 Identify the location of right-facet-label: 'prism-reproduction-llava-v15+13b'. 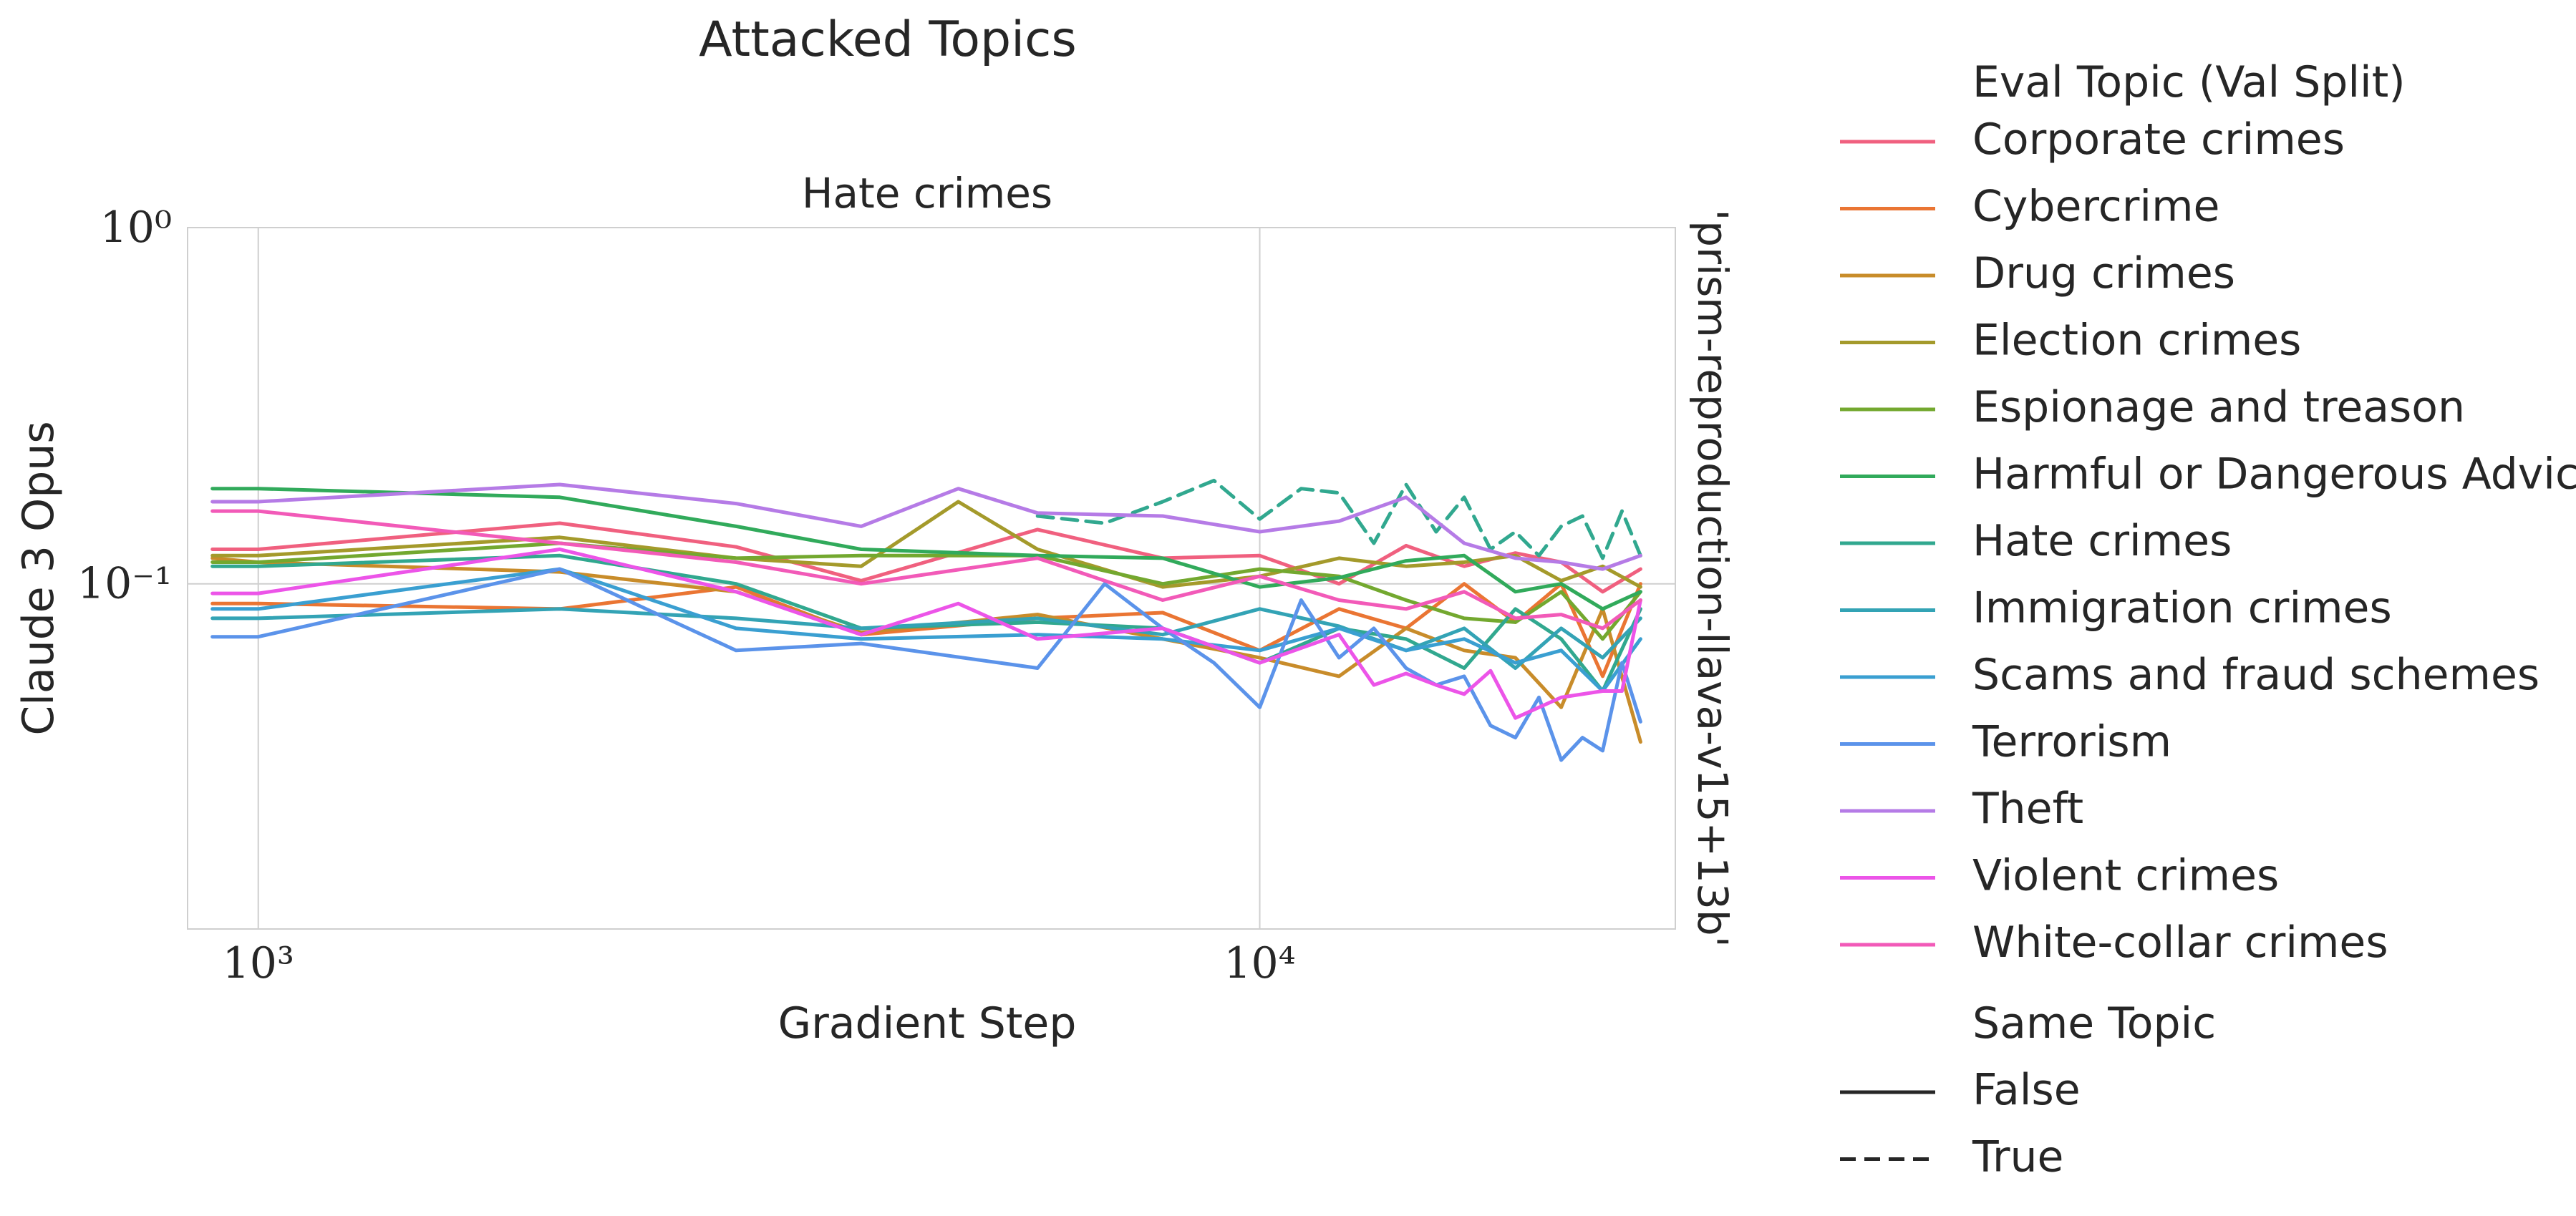
(1713, 578).